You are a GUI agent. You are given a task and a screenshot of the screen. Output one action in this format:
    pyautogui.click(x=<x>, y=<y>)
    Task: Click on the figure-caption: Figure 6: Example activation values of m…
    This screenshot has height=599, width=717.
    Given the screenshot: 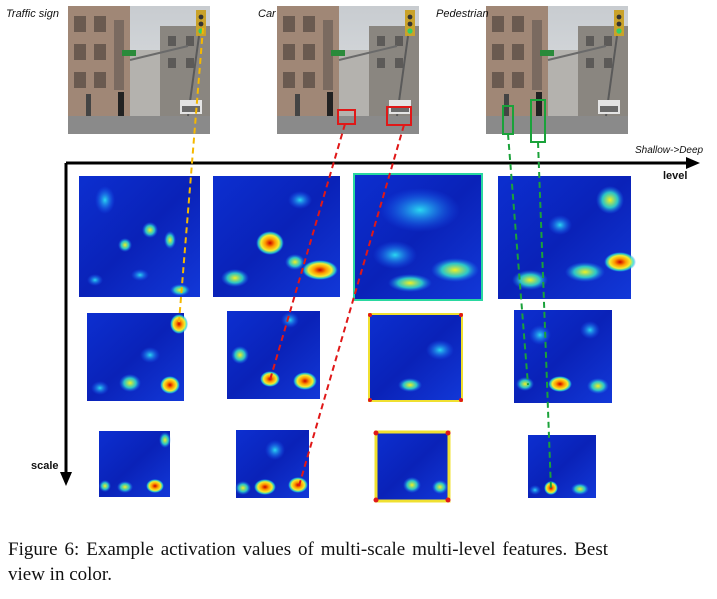 What is the action you would take?
    pyautogui.click(x=308, y=562)
    